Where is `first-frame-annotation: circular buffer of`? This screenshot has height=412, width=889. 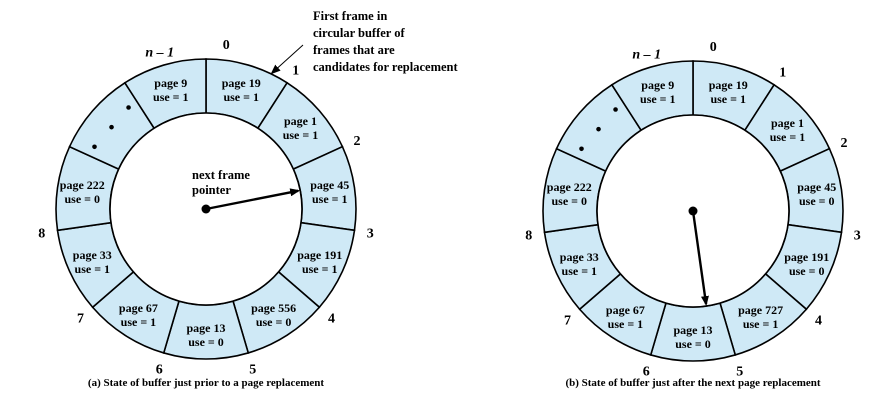 first-frame-annotation: circular buffer of is located at coordinates (359, 33).